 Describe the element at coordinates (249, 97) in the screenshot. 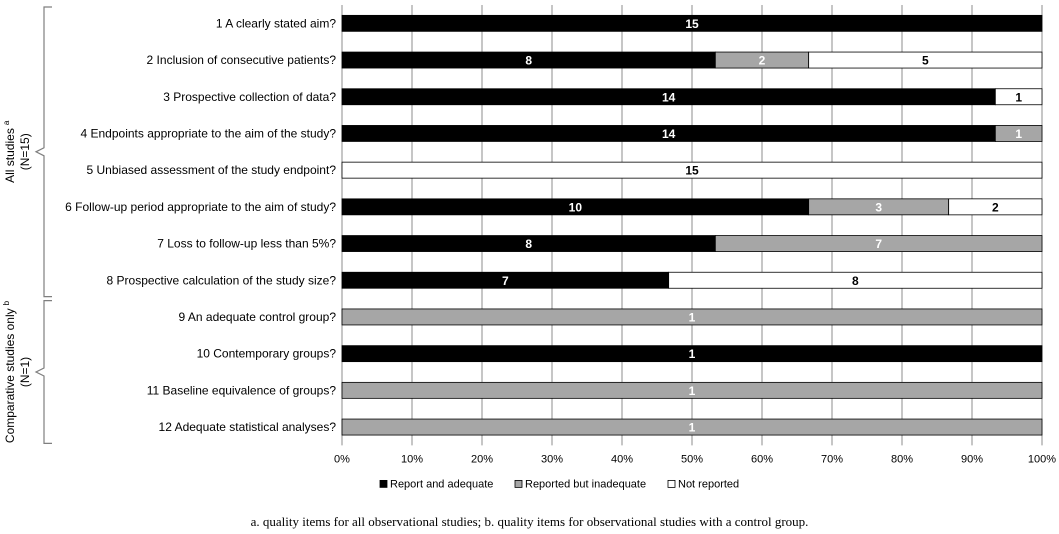

I see `category-label: 3 Prospective collection of data?` at that location.